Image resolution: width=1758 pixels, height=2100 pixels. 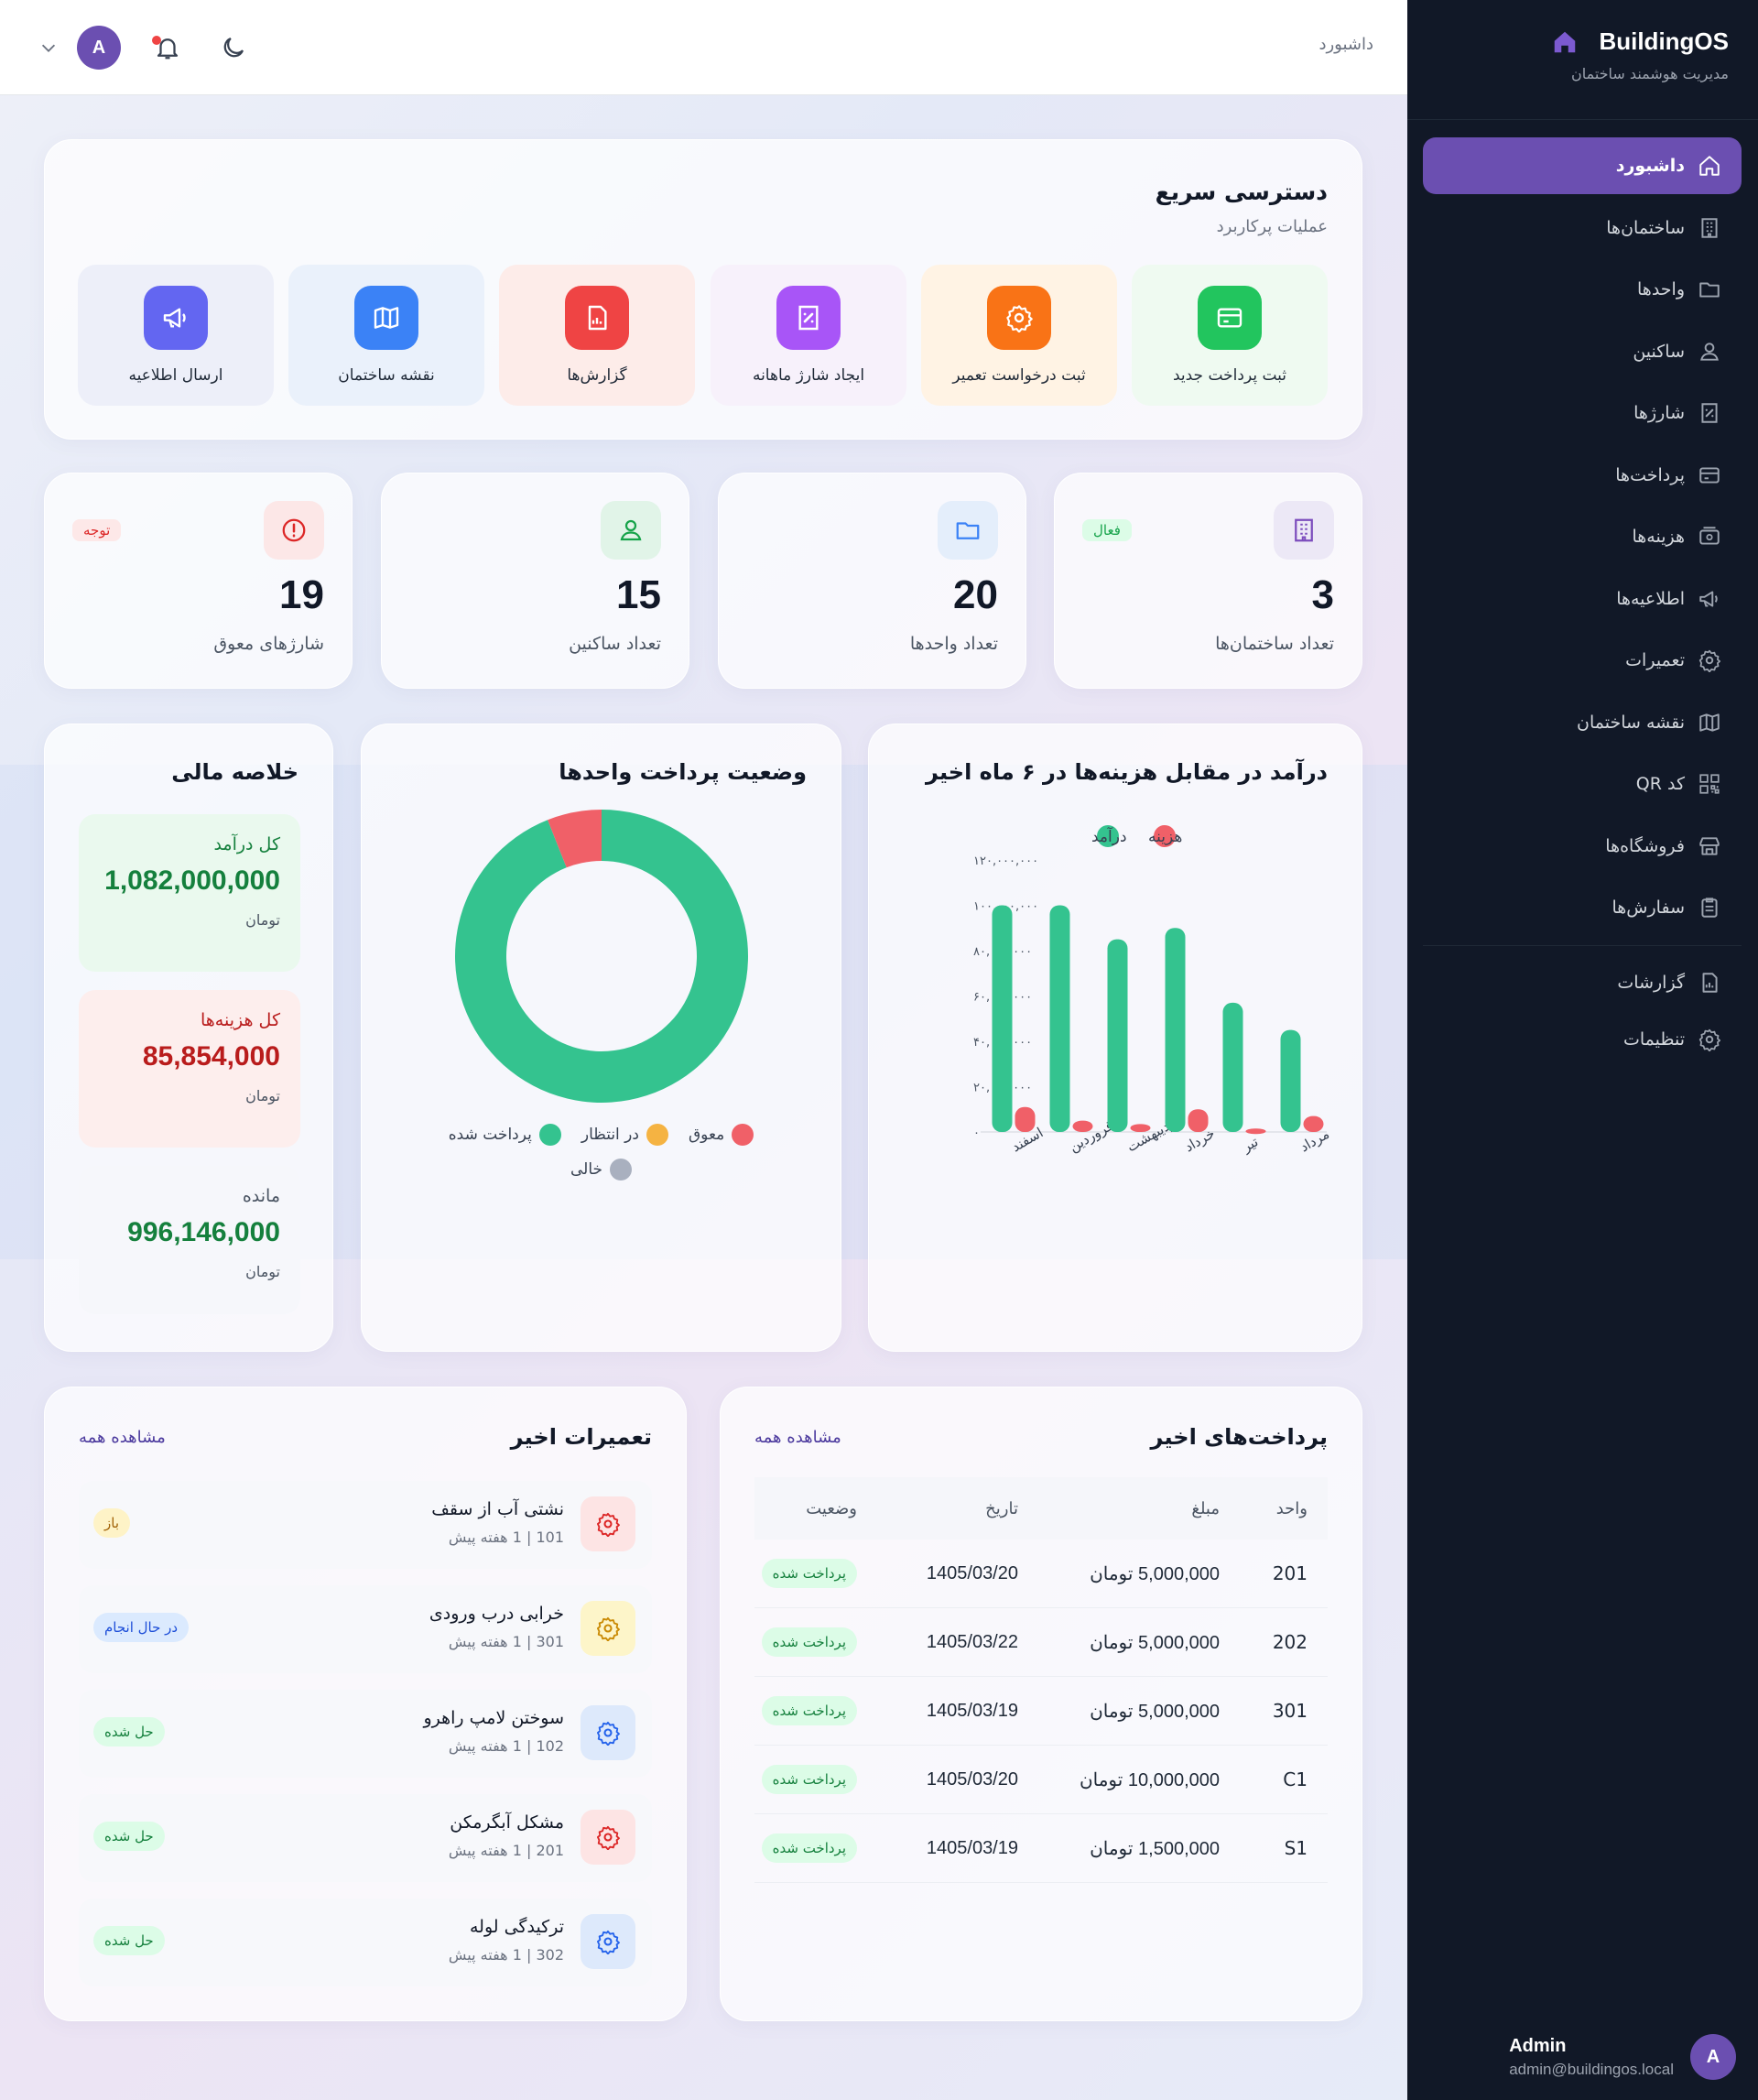 What do you see at coordinates (192, 880) in the screenshot?
I see `total-income-value: 1,082,000,000` at bounding box center [192, 880].